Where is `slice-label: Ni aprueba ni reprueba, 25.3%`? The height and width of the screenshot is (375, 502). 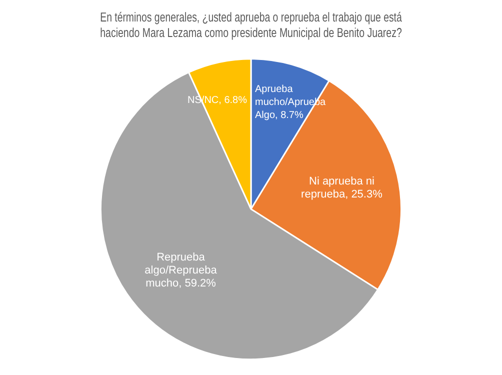
slice-label: Ni aprueba ni reprueba, 25.3% is located at coordinates (342, 187).